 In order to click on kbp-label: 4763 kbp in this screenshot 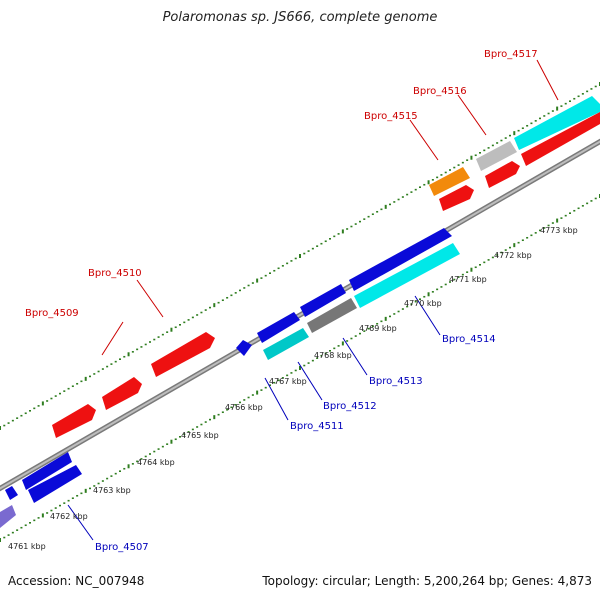, I will do `click(112, 490)`.